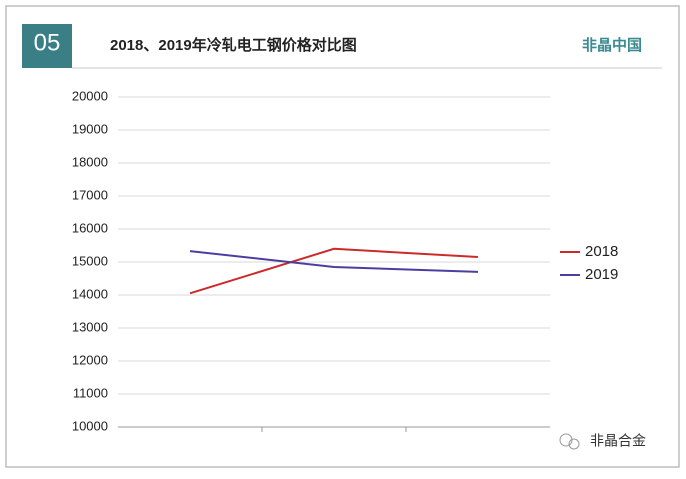  Describe the element at coordinates (90, 227) in the screenshot. I see `y-tick-label: 16000` at that location.